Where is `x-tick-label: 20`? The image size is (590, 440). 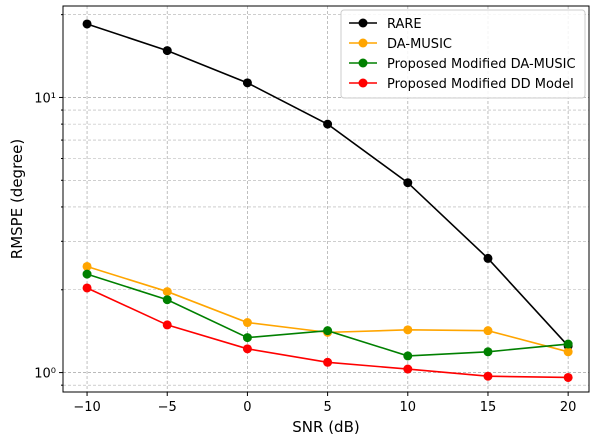
x-tick-label: 20 is located at coordinates (568, 407).